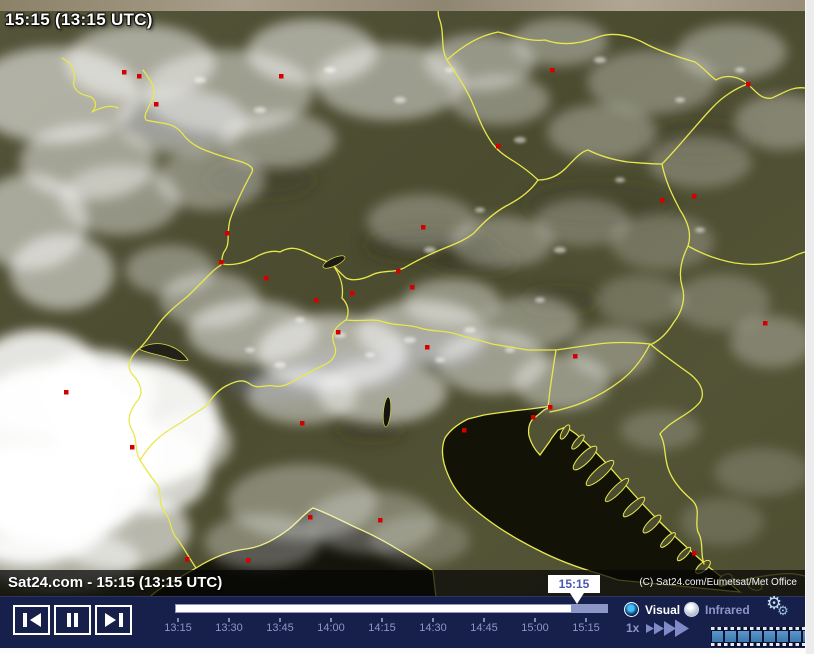  Describe the element at coordinates (663, 609) in the screenshot. I see `visual-label: Visual` at that location.